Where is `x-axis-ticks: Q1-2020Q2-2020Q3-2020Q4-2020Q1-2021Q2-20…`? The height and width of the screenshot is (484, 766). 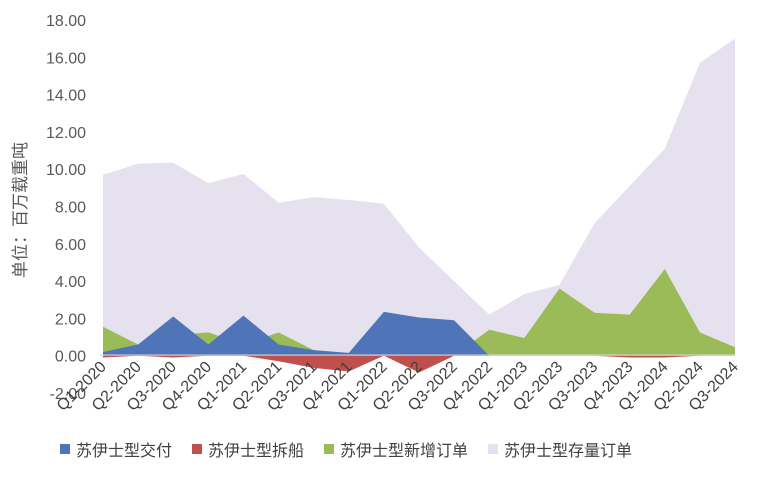
x-axis-ticks: Q1-2020Q2-2020Q3-2020Q4-2020Q1-2021Q2-20… is located at coordinates (398, 386).